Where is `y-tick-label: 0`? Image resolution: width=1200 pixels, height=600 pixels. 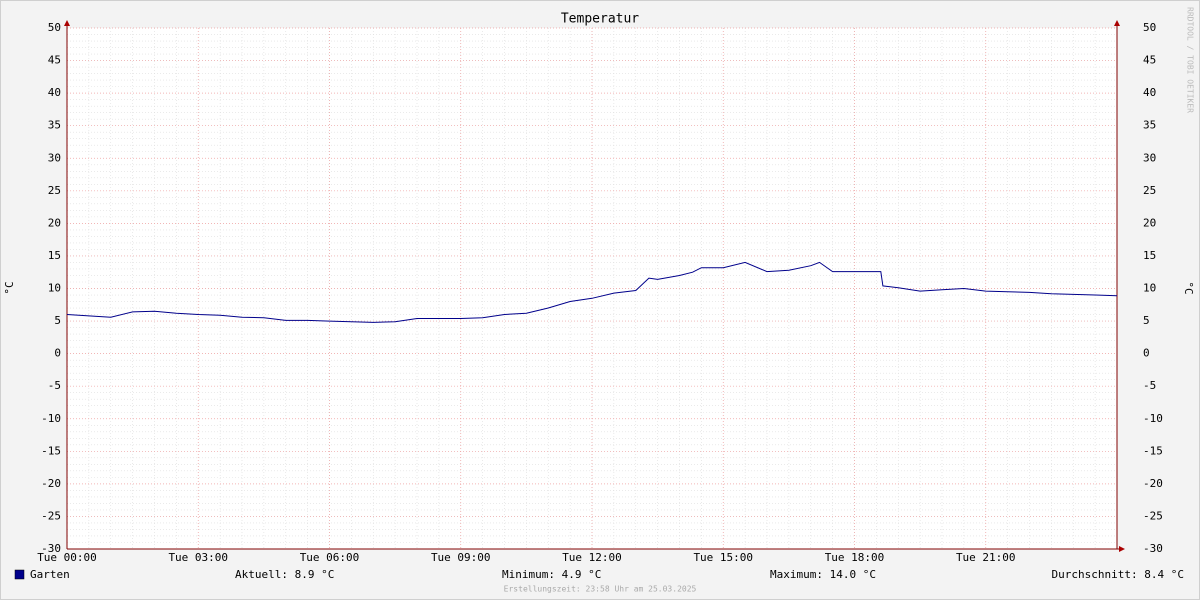
y-tick-label: 0 is located at coordinates (57, 353).